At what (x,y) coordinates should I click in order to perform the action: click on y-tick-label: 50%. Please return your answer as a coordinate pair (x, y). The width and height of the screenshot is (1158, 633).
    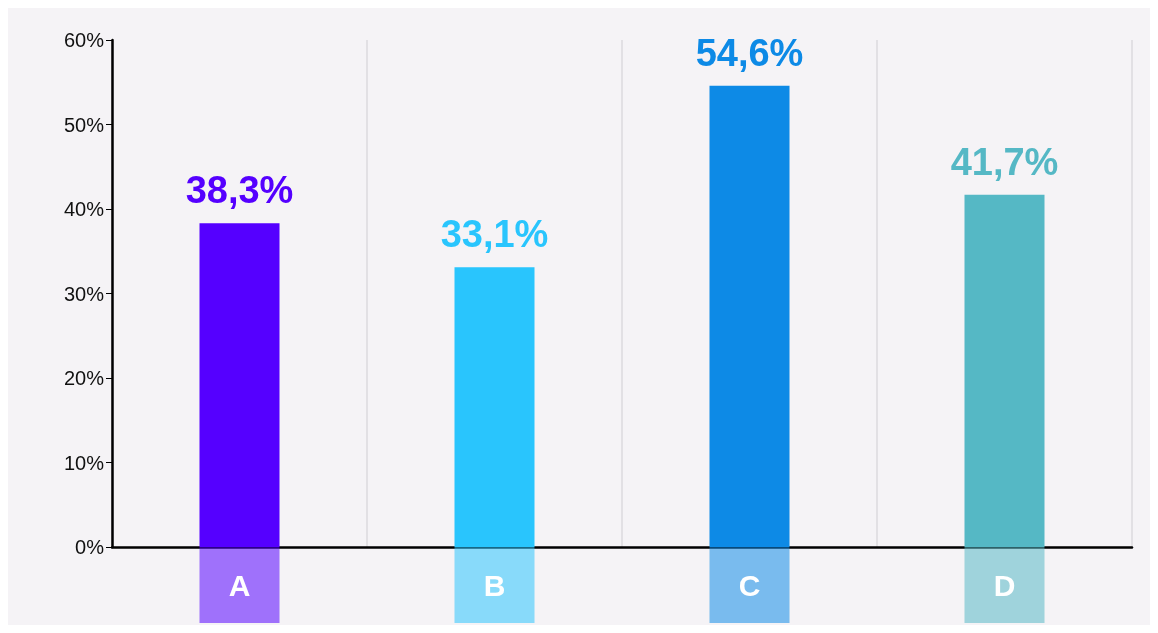
    Looking at the image, I should click on (84, 124).